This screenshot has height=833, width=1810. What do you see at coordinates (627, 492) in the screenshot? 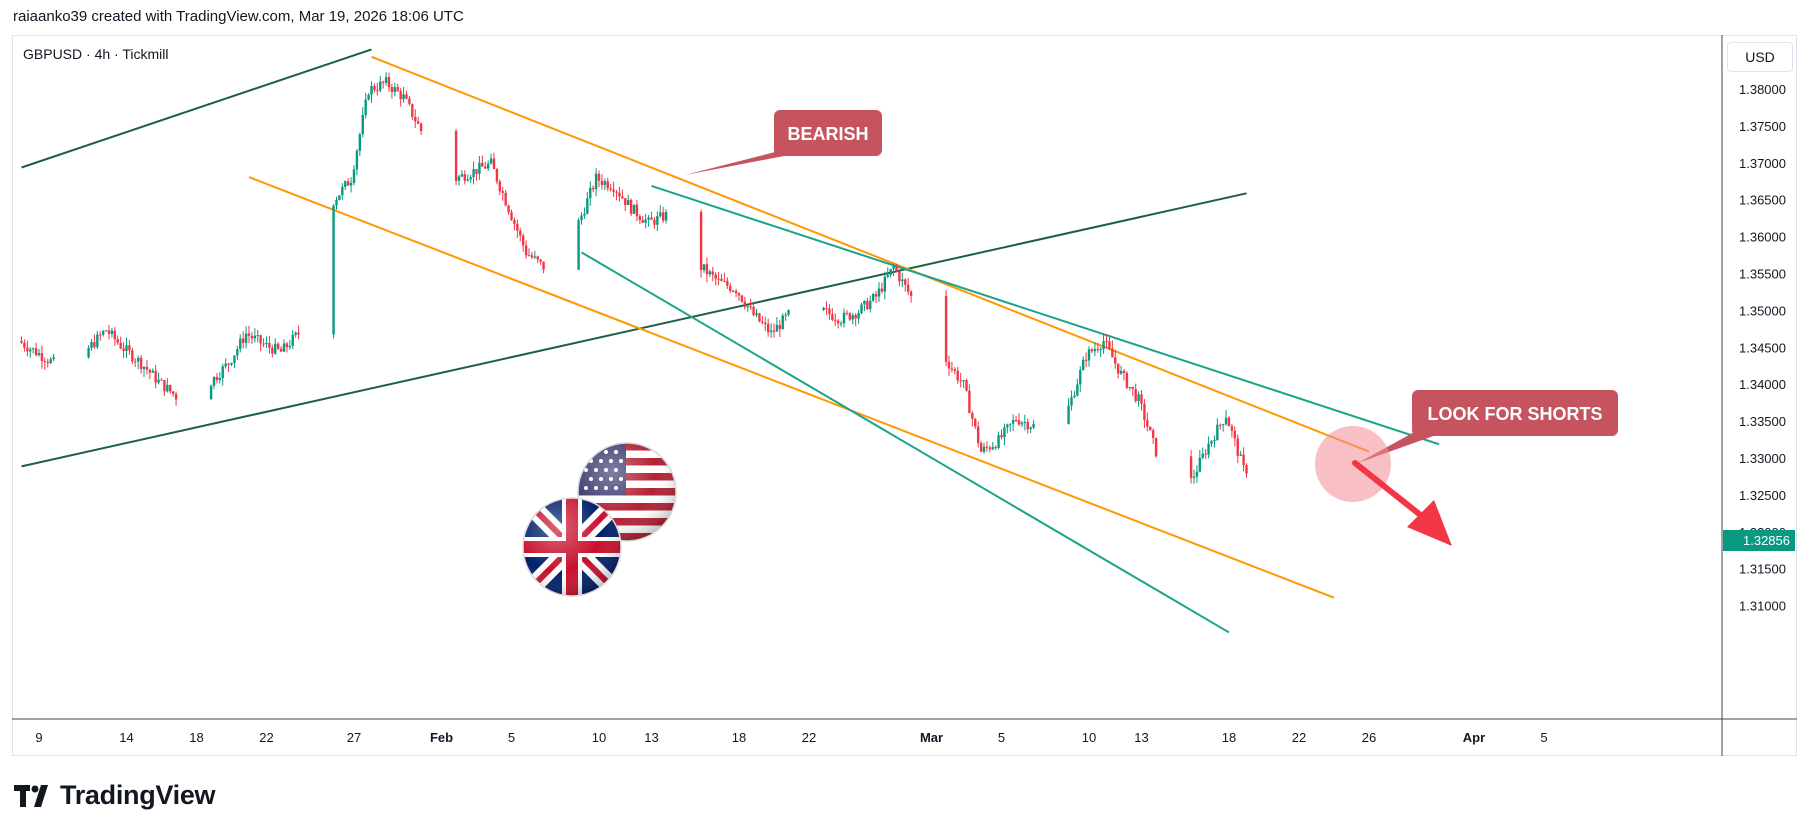
I see `us-flag-icon` at bounding box center [627, 492].